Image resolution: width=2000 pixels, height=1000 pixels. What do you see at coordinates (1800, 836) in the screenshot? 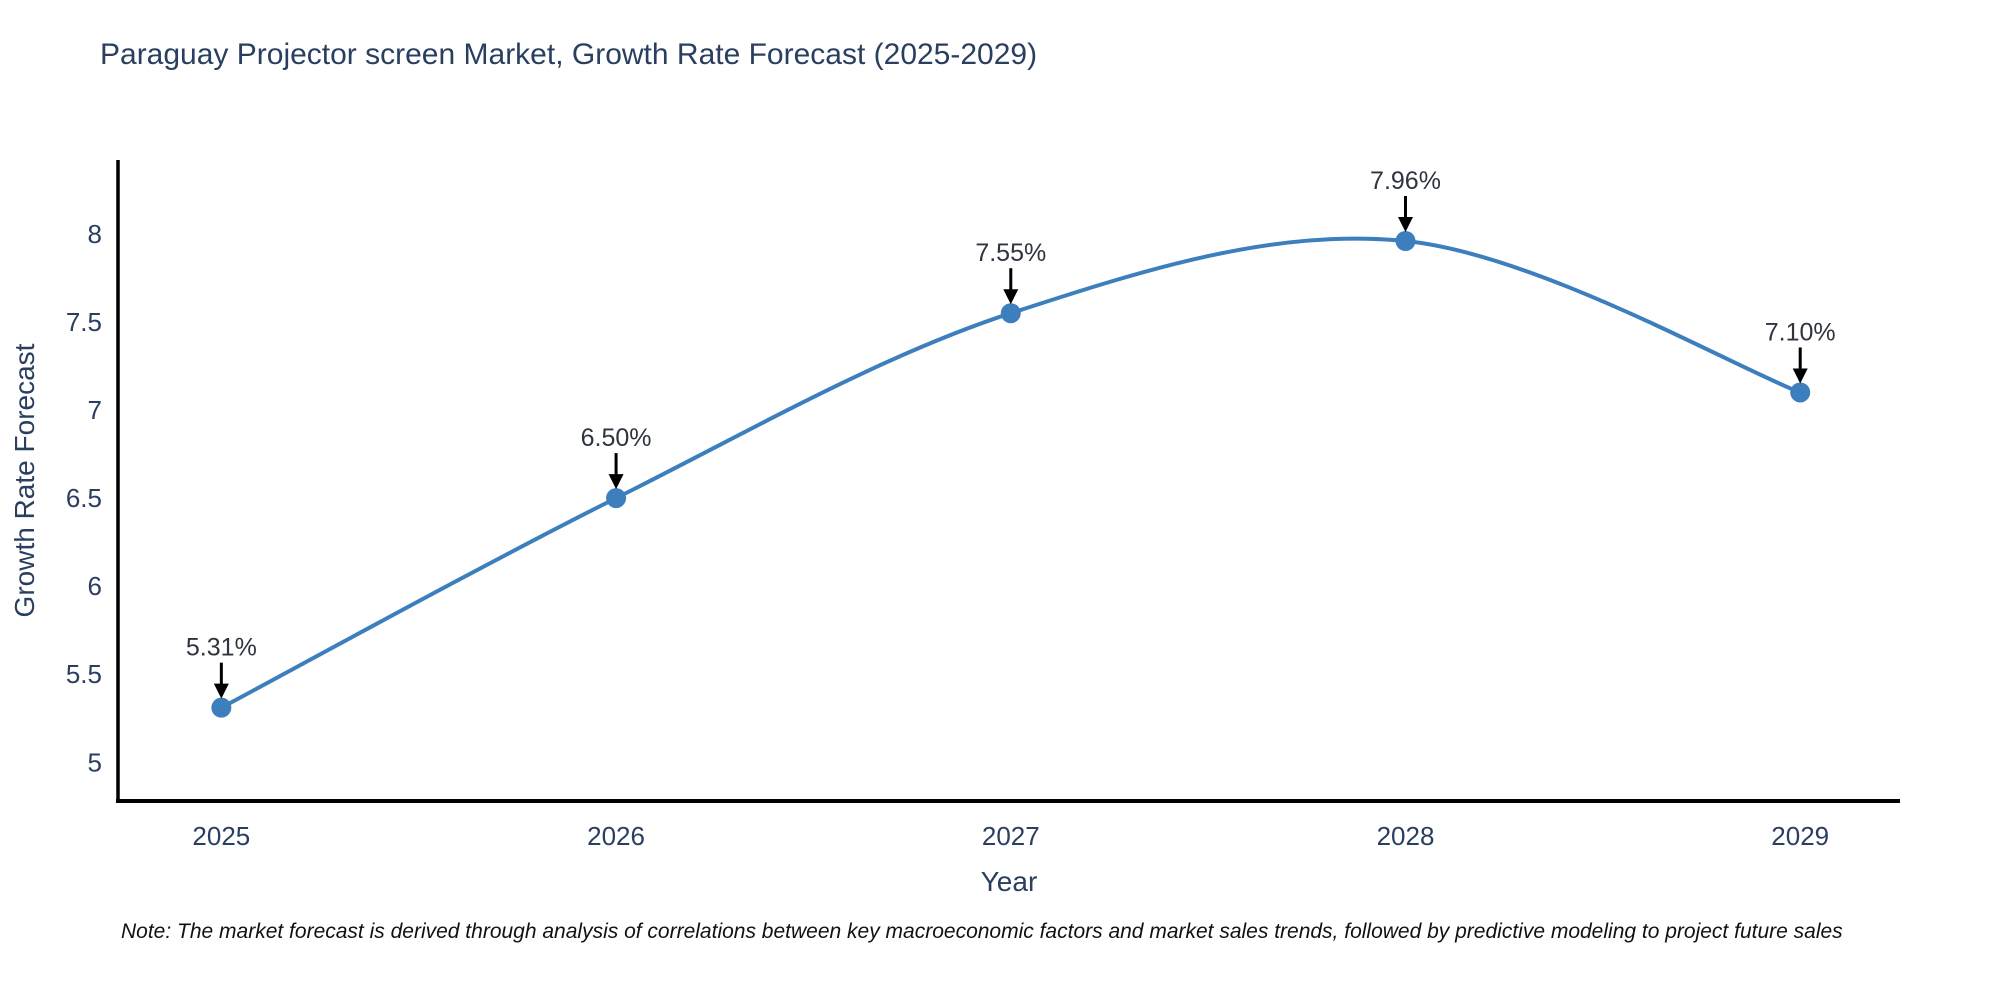
I see `x-tick-label: 2029` at bounding box center [1800, 836].